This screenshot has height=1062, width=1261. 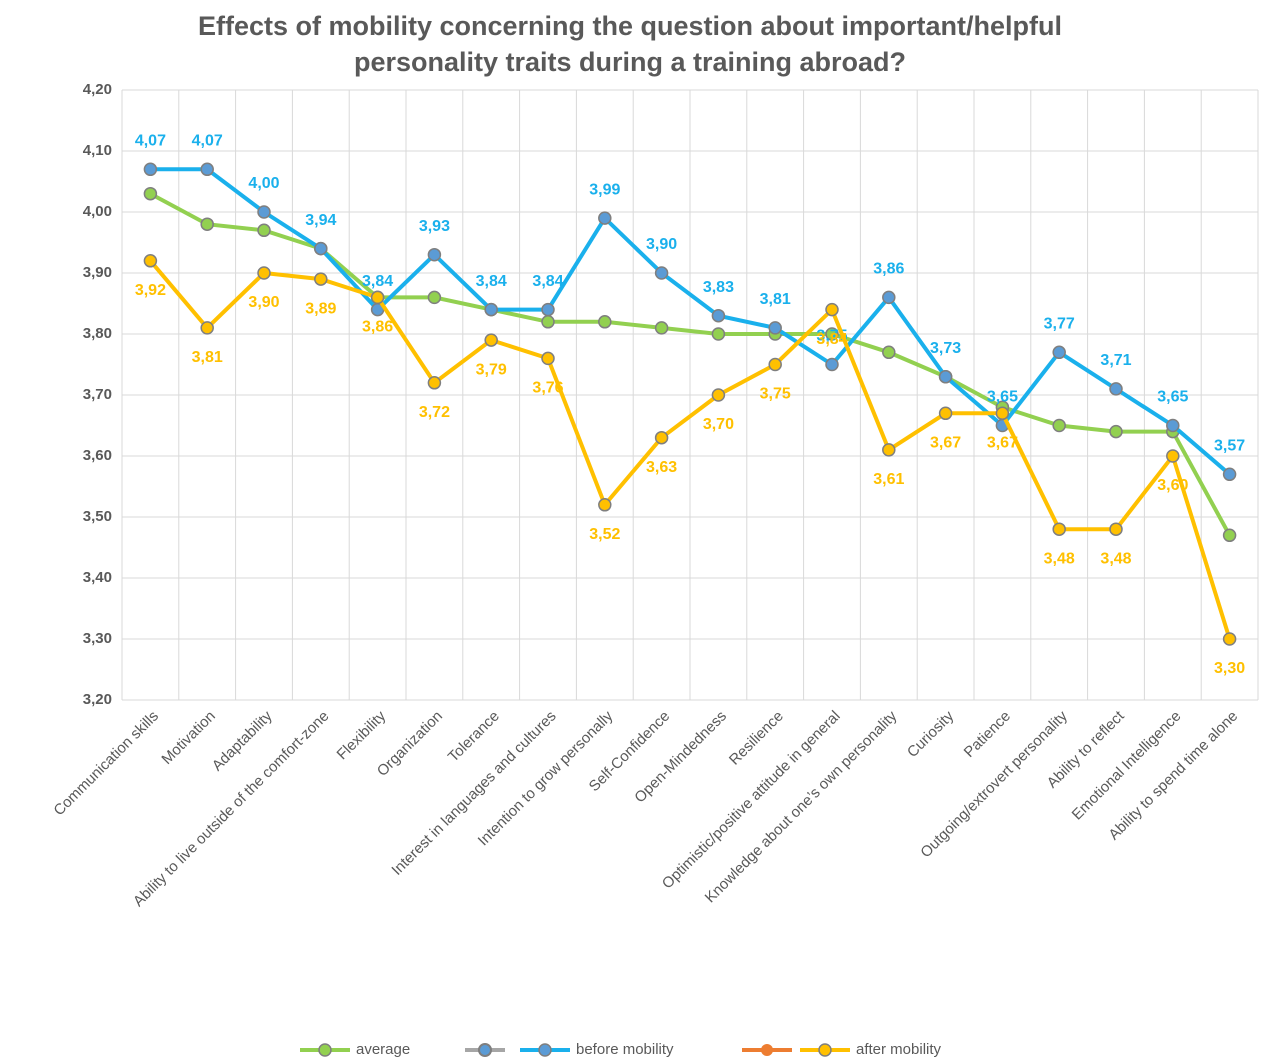 I want to click on data-label: 3,76, so click(x=547, y=388).